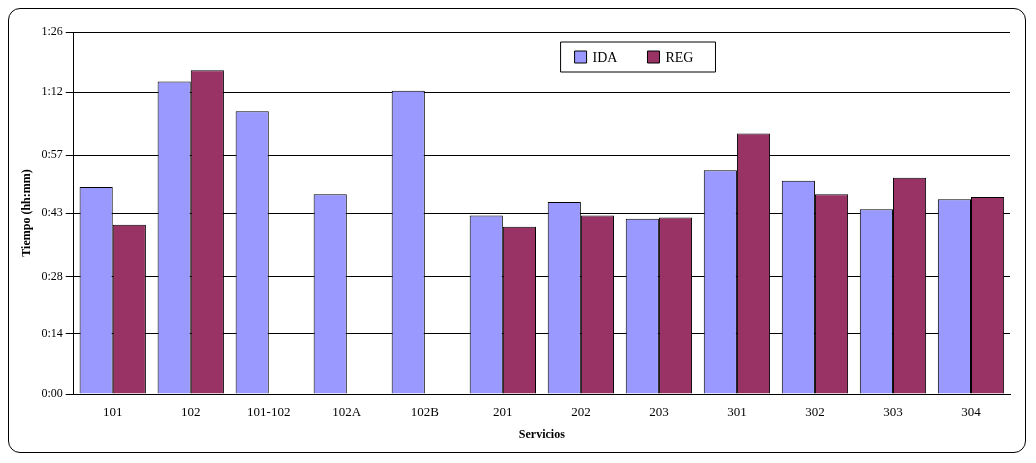 The image size is (1036, 463). Describe the element at coordinates (542, 433) in the screenshot. I see `x-axis-title: Servicios` at that location.